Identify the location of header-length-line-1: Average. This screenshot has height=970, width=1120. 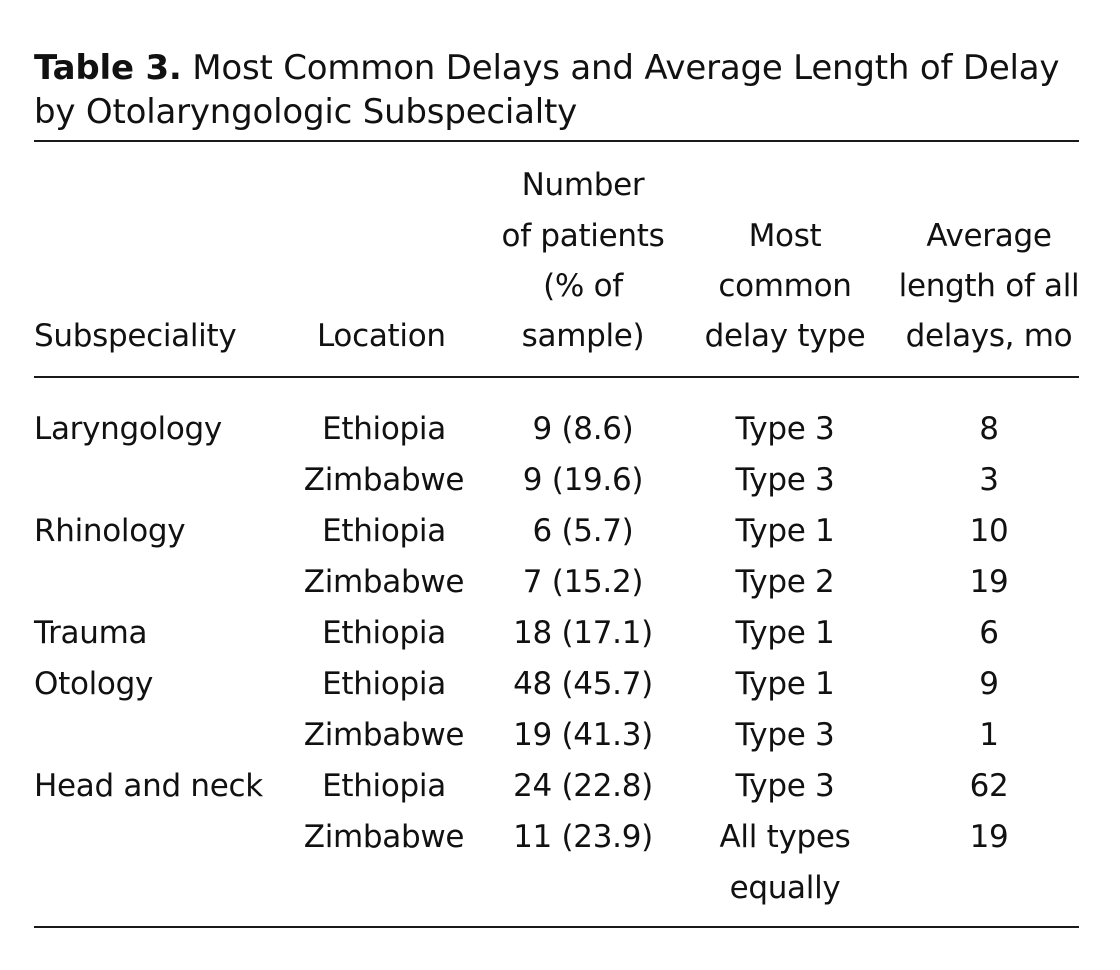
(989, 236).